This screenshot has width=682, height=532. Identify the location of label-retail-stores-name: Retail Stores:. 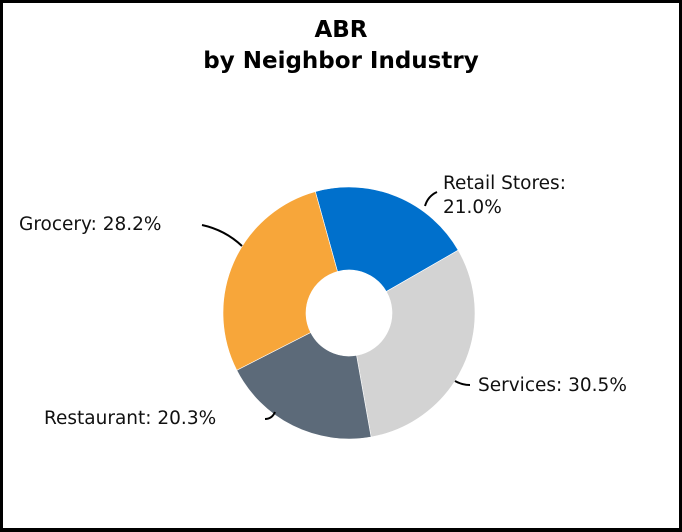
(504, 183).